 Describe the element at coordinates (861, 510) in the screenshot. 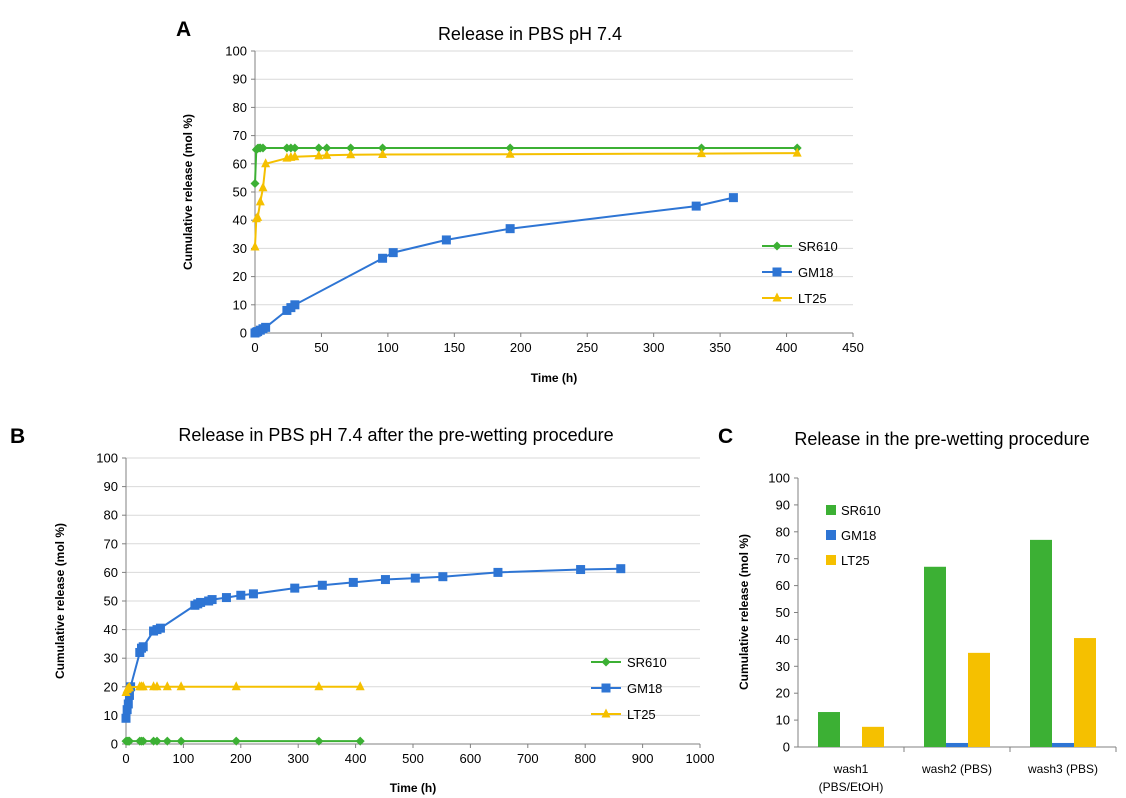

I see `legend-label: SR610` at that location.